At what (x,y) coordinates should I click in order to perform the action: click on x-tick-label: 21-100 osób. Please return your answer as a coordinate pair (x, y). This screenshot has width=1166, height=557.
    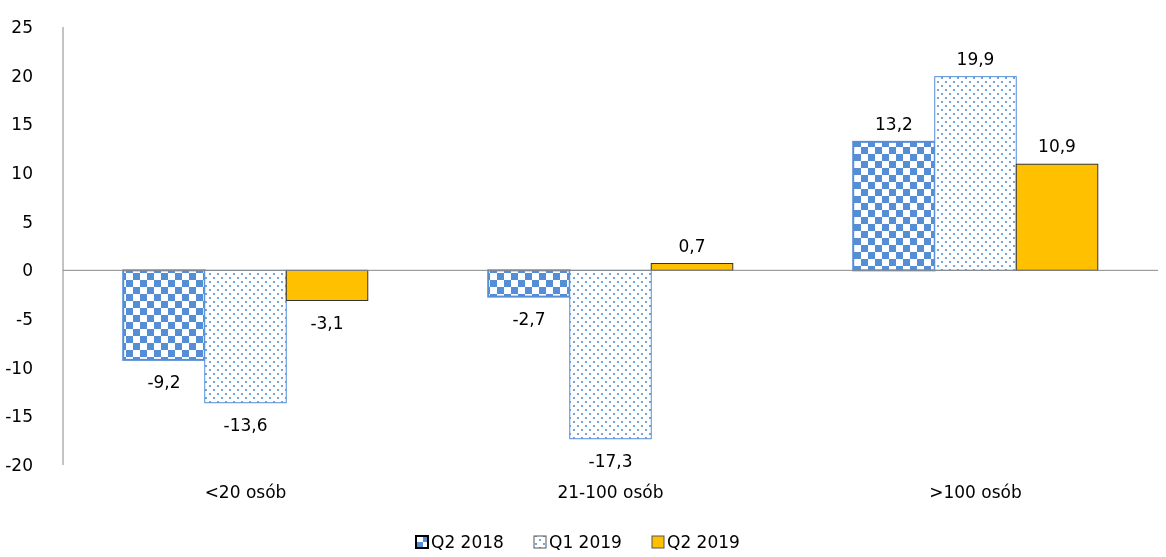
    Looking at the image, I should click on (610, 492).